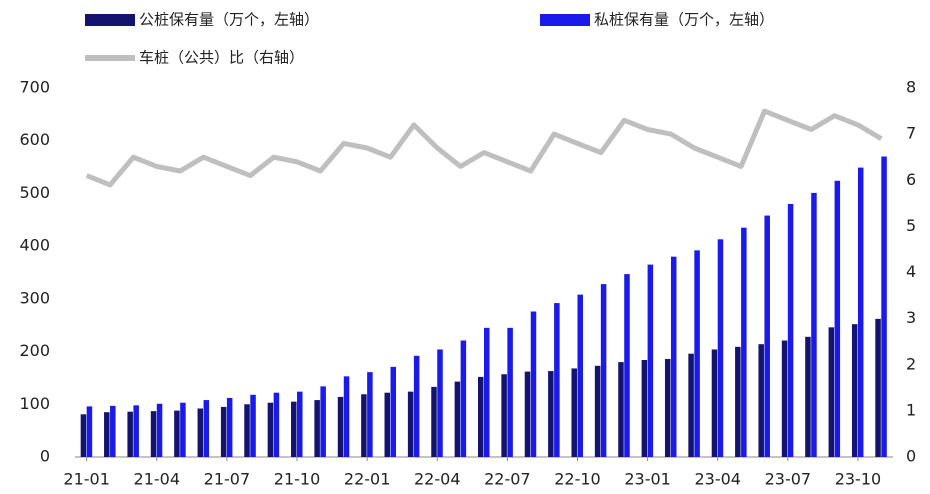 The height and width of the screenshot is (494, 930). Describe the element at coordinates (227, 479) in the screenshot. I see `x-tick-label: 21-07` at that location.